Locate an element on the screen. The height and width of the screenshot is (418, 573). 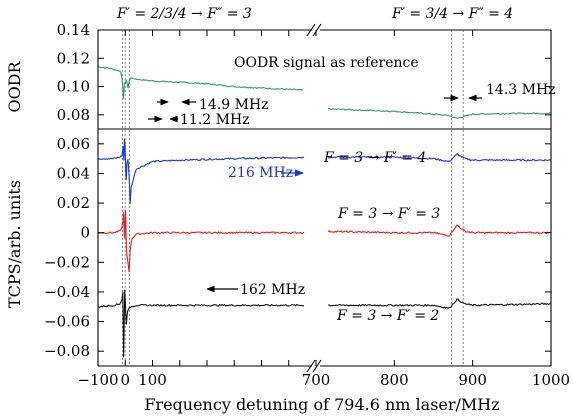
ylabel-bottom: TCPS/arb. units is located at coordinates (14, 244).